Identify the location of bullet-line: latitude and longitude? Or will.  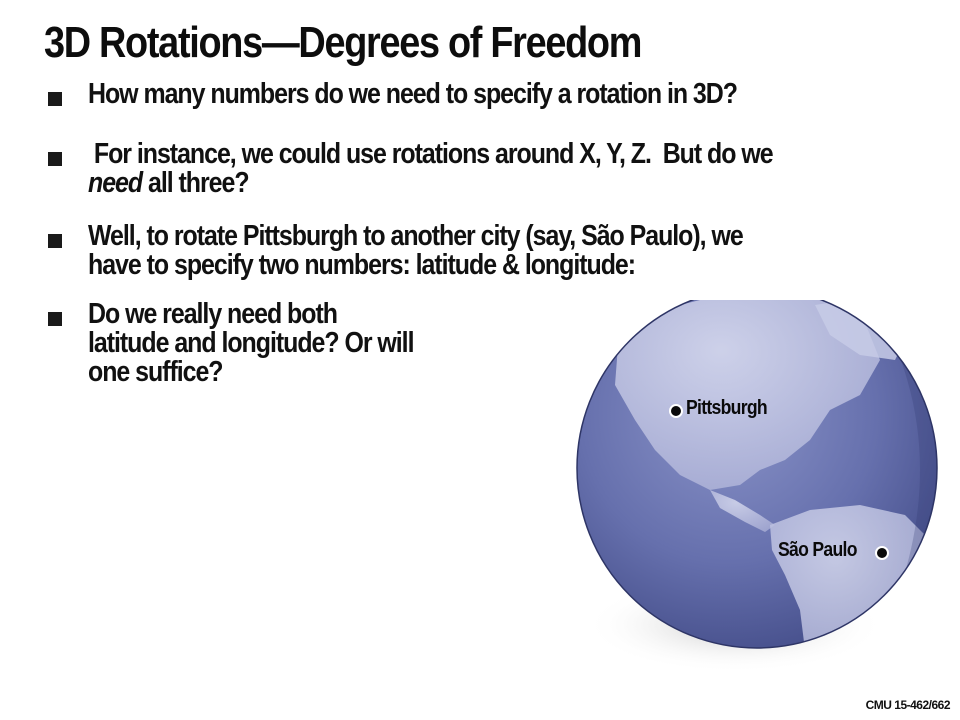
(251, 343).